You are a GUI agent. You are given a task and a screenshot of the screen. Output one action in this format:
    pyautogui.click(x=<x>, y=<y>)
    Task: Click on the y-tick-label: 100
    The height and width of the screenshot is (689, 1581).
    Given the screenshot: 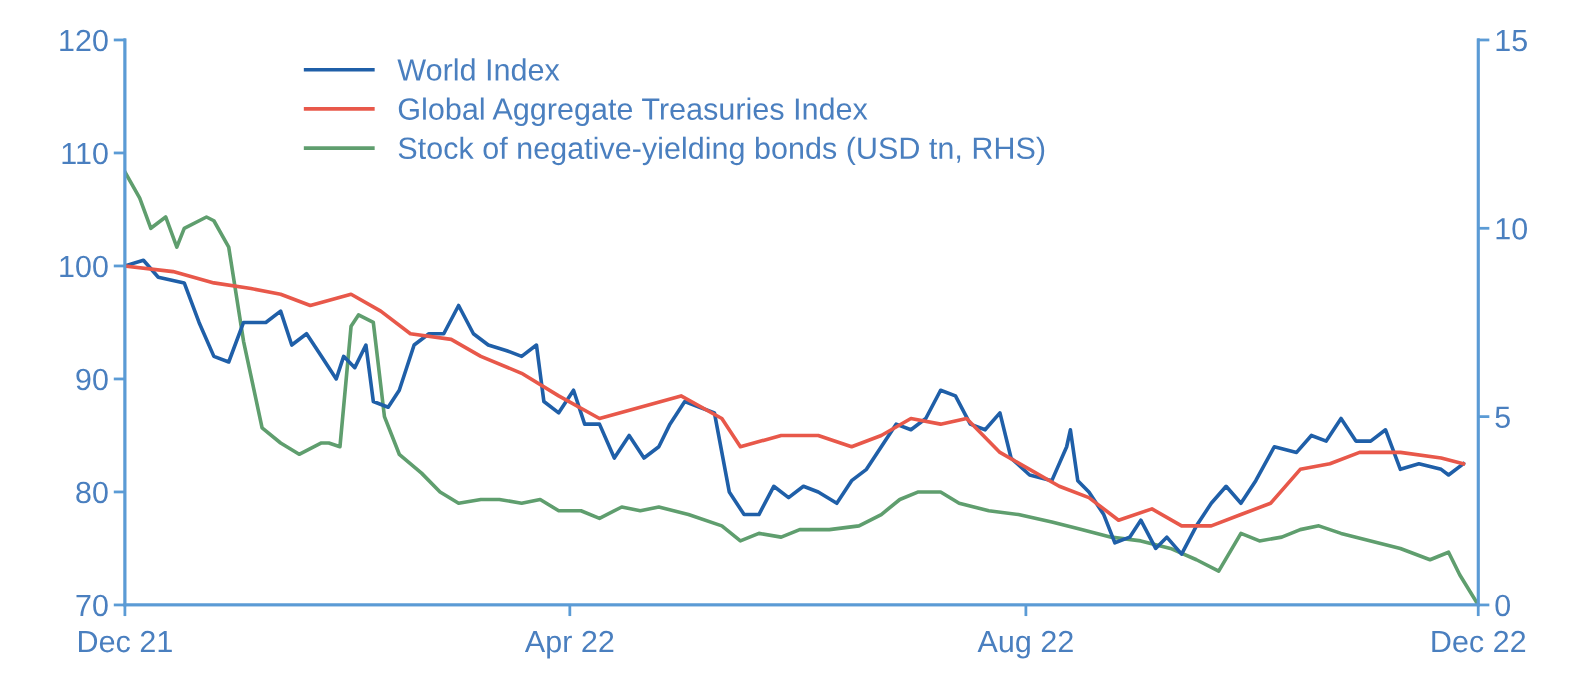 What is the action you would take?
    pyautogui.click(x=84, y=266)
    